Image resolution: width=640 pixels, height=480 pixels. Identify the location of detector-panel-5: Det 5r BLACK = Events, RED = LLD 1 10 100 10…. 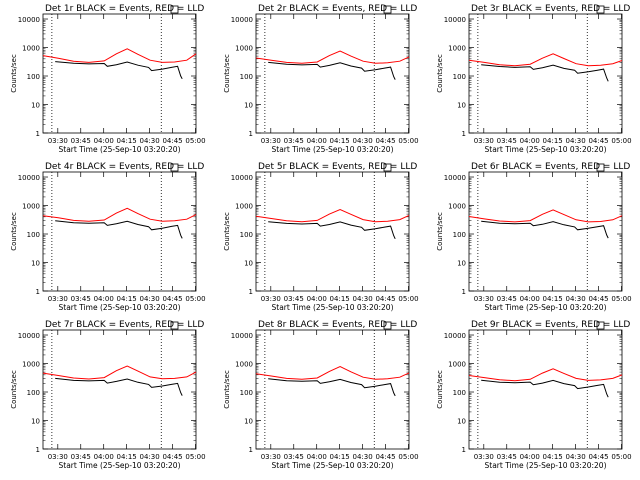
(321, 237).